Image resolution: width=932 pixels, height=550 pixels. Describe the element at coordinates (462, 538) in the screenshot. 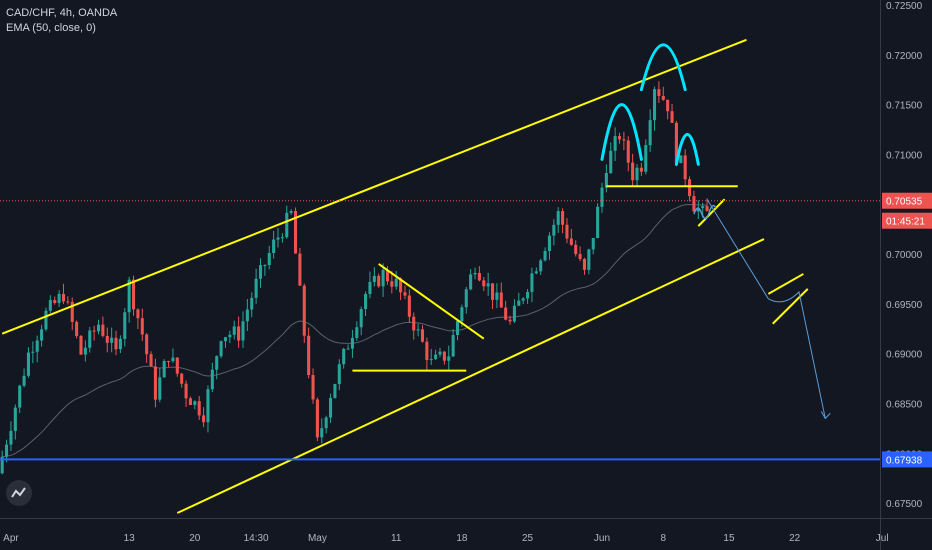

I see `x-tick-label: 18` at that location.